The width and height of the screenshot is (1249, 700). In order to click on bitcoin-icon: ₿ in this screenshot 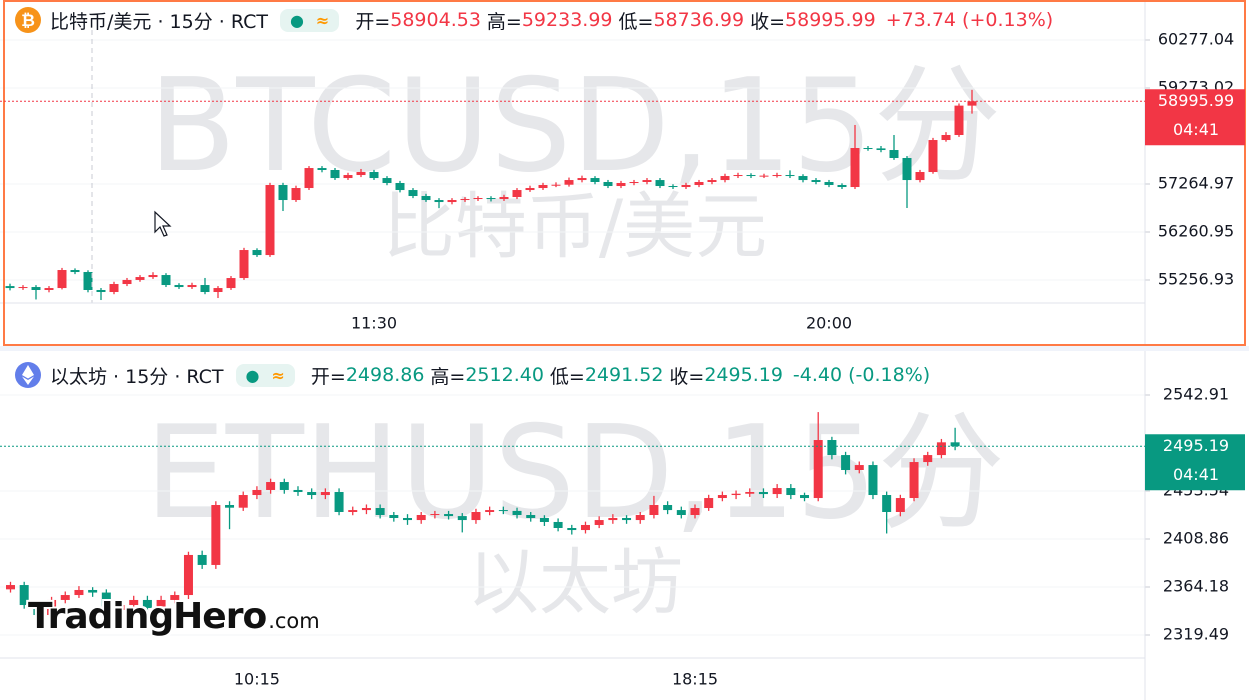, I will do `click(28, 20)`.